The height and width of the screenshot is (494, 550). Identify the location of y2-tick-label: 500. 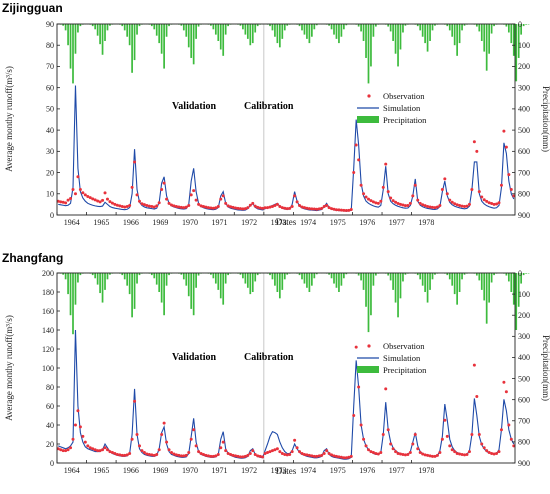
(524, 130).